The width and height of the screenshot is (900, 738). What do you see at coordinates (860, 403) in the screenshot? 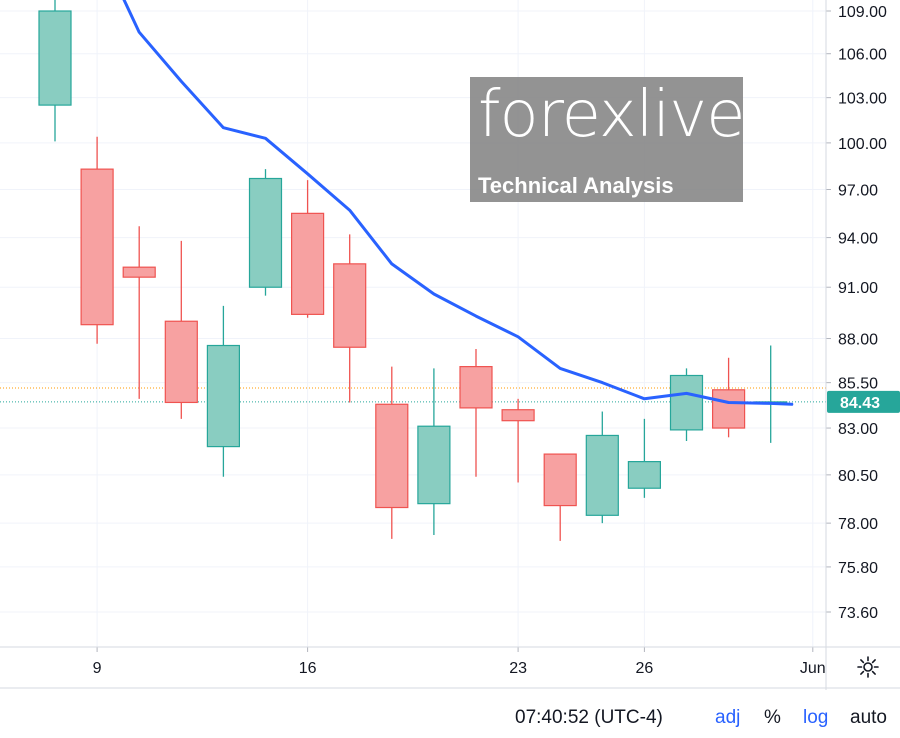
I see `last-price-label: 84.43` at bounding box center [860, 403].